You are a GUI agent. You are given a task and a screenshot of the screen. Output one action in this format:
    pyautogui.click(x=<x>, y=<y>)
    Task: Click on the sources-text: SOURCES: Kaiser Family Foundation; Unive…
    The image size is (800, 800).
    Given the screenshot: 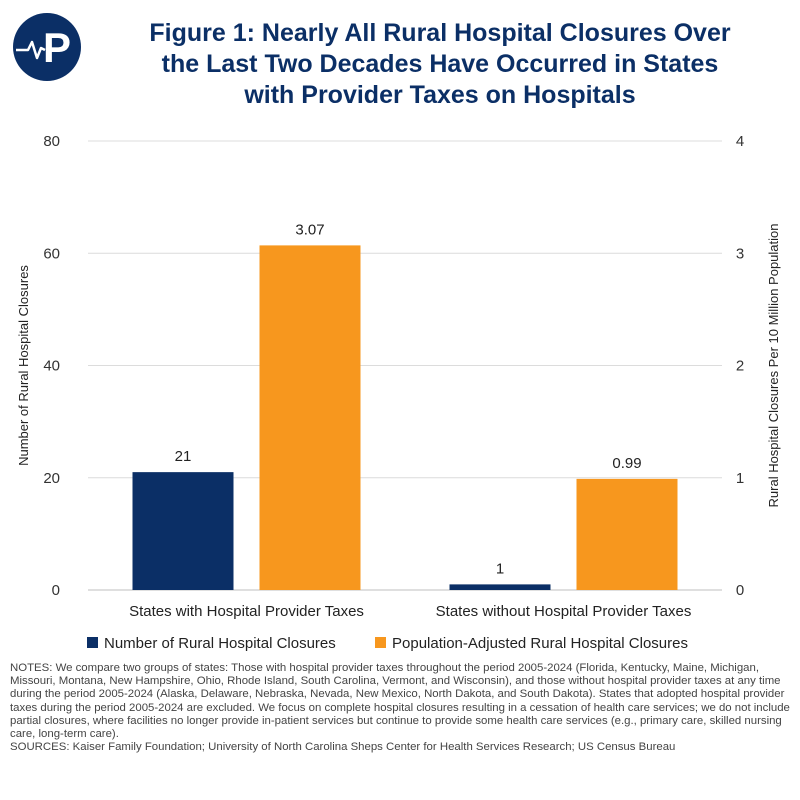 What is the action you would take?
    pyautogui.click(x=343, y=747)
    